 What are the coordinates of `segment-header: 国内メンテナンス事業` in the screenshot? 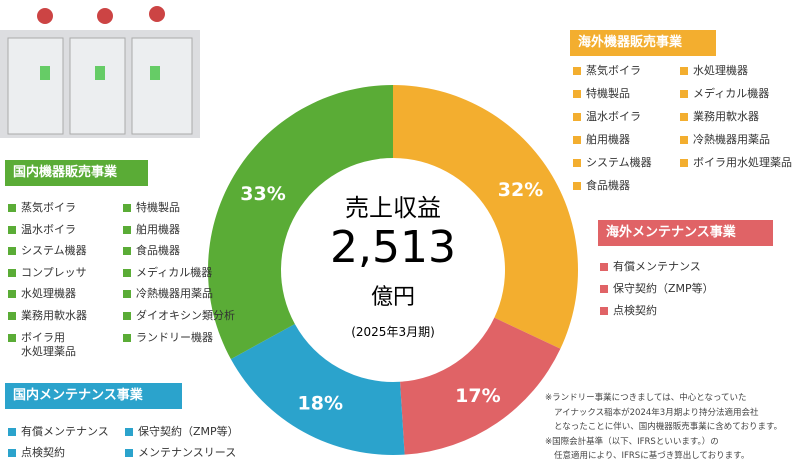 It's located at (93, 396).